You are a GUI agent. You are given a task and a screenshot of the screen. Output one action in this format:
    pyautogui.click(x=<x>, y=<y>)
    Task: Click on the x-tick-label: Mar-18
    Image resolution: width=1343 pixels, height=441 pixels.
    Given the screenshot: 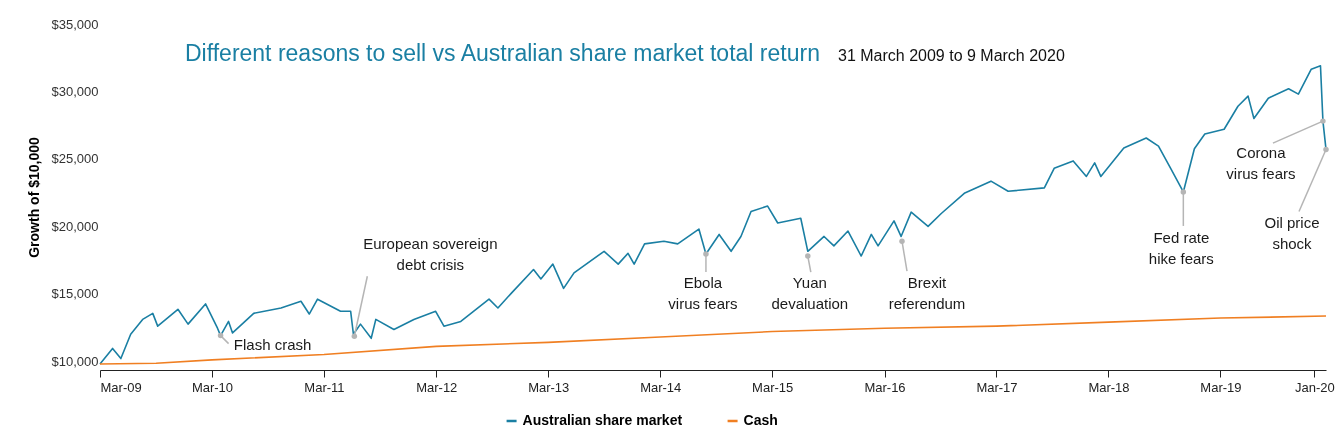 What is the action you would take?
    pyautogui.click(x=1109, y=387)
    